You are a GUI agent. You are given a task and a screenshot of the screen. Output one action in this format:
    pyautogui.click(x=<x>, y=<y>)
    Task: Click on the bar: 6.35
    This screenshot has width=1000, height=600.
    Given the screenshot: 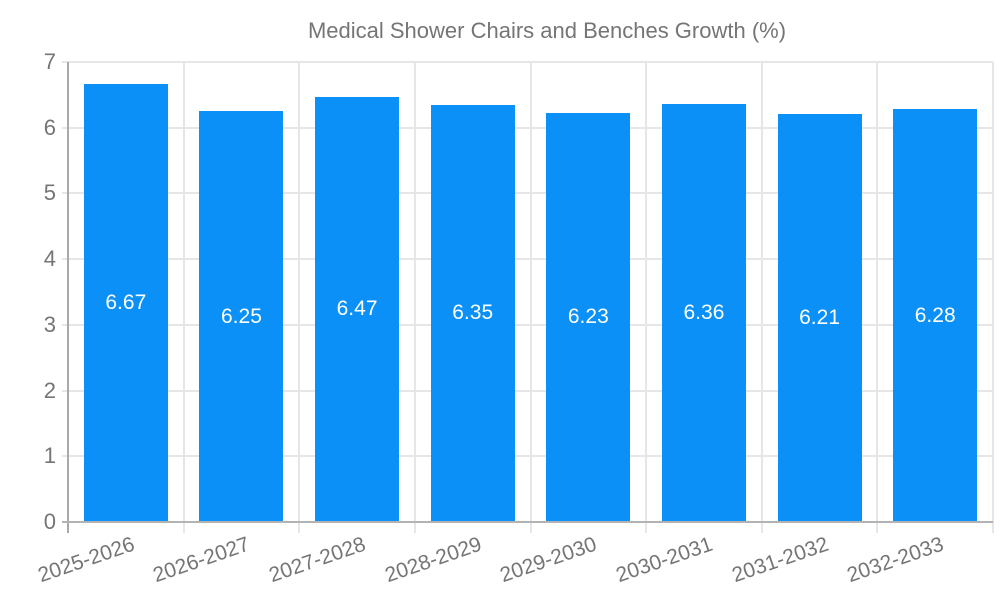 What is the action you would take?
    pyautogui.click(x=472, y=313)
    